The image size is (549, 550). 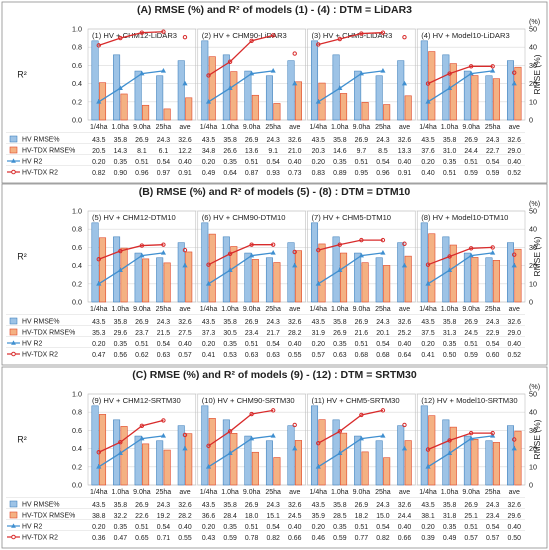 I want to click on table-cell: 0.73, so click(x=295, y=173).